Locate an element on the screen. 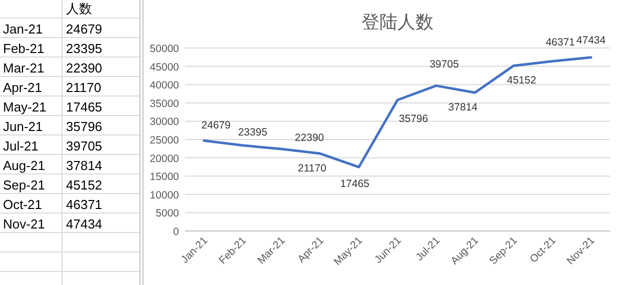  category-label: Jul-21 is located at coordinates (20, 146).